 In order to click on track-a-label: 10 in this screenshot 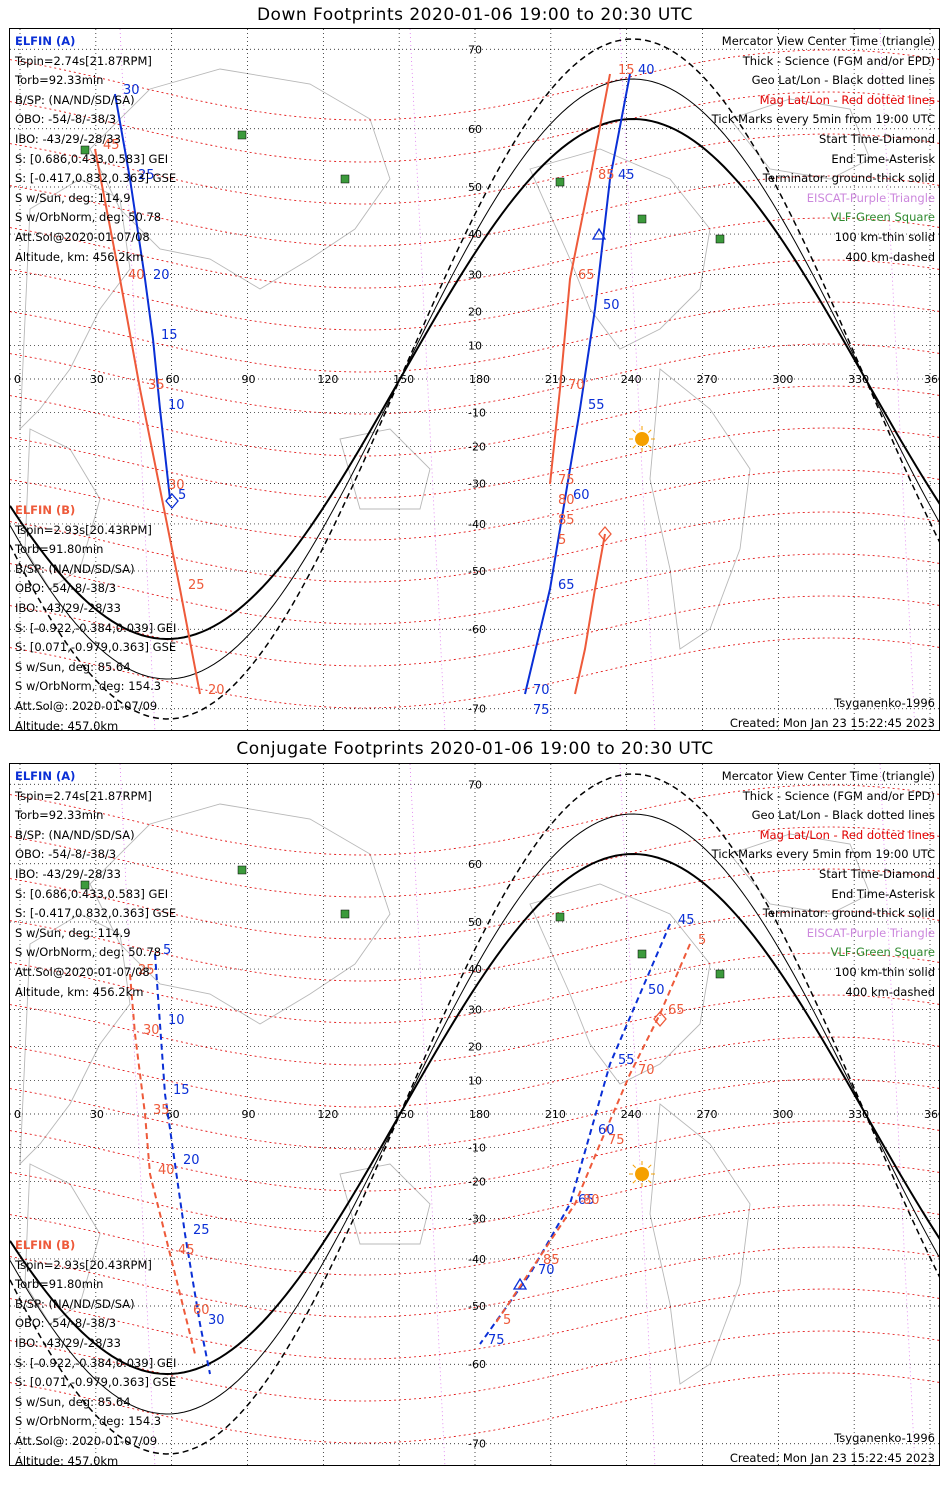, I will do `click(176, 405)`.